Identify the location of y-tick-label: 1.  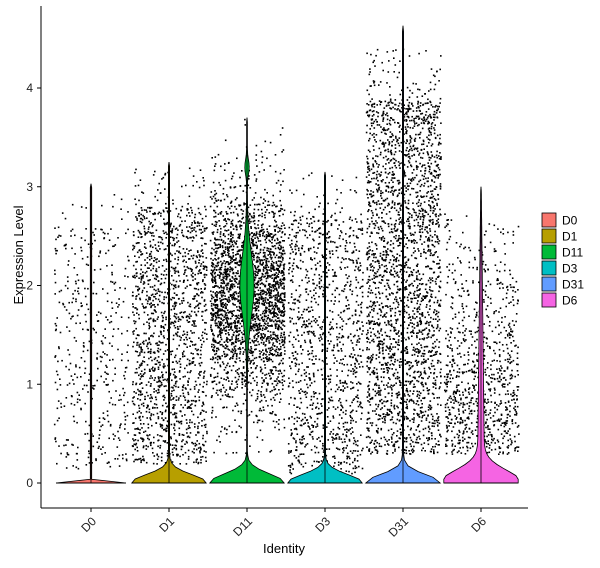
(29, 384).